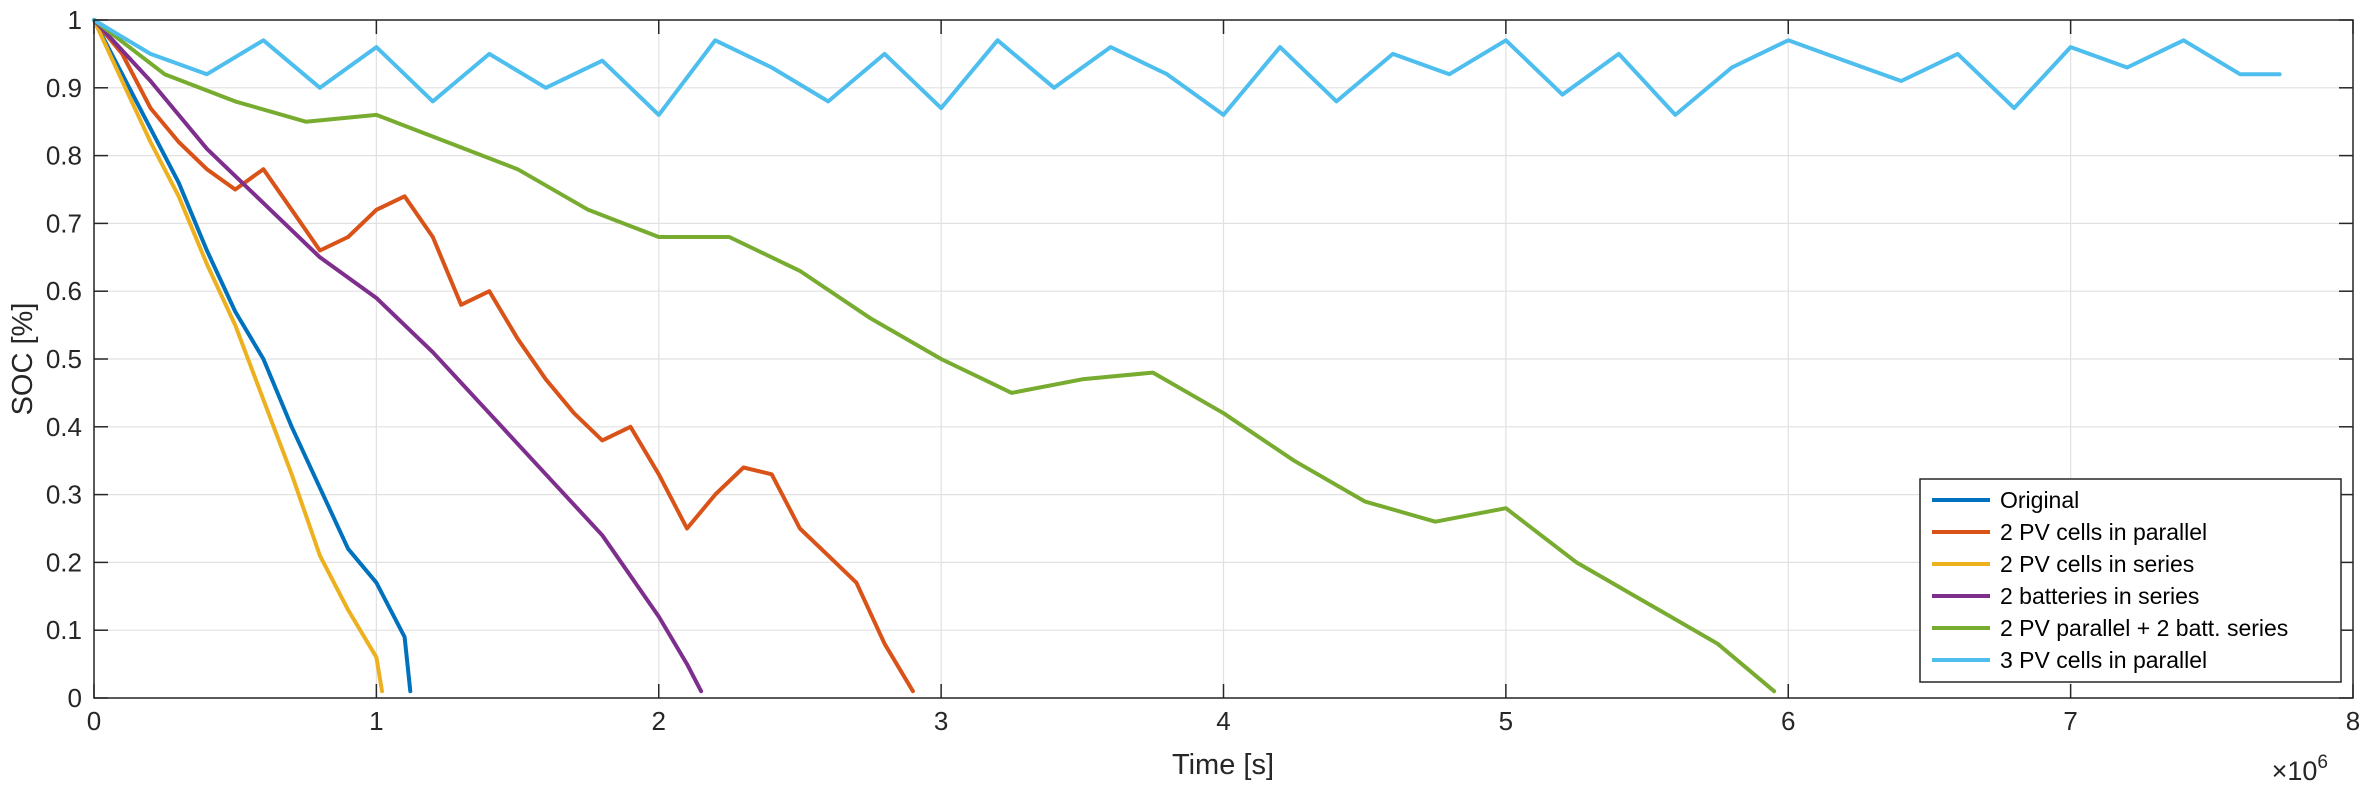 The height and width of the screenshot is (790, 2371). What do you see at coordinates (2103, 660) in the screenshot?
I see `legend-entry: 3 PV cells in parallel` at bounding box center [2103, 660].